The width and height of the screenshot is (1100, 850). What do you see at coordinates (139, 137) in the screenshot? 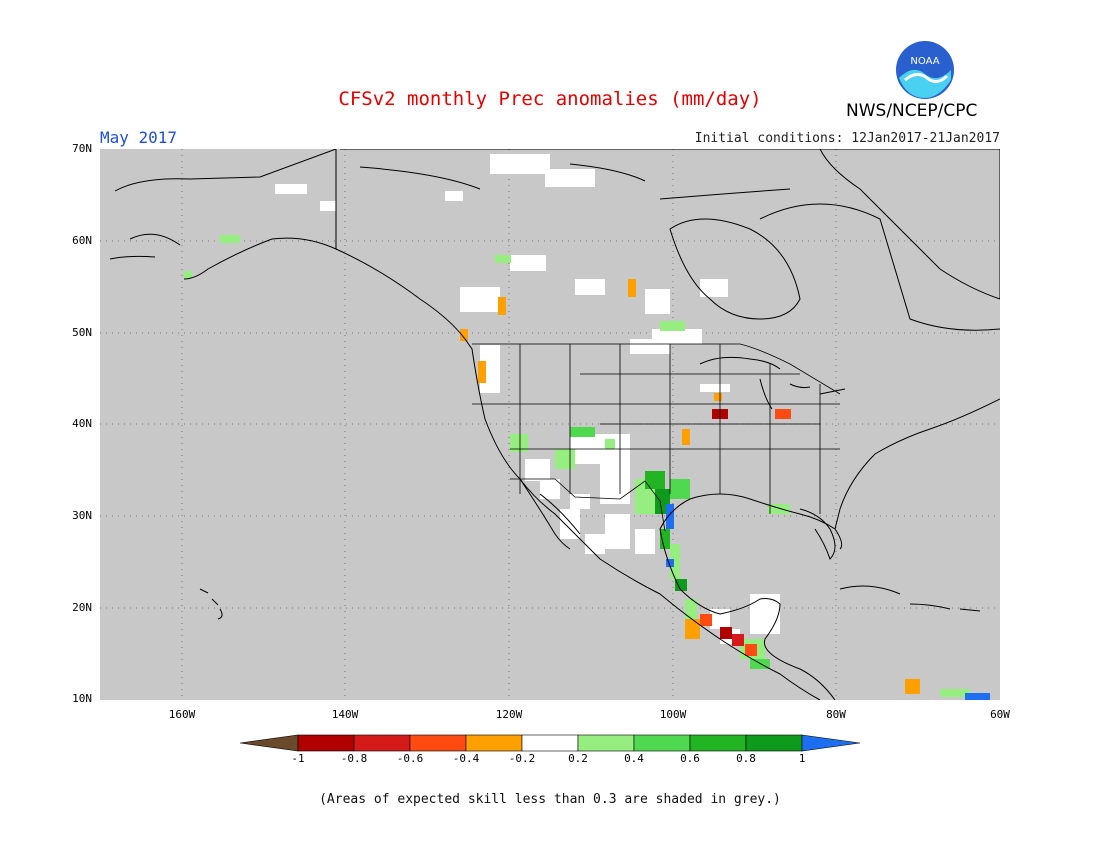
I see `forecast-month: May 2017` at bounding box center [139, 137].